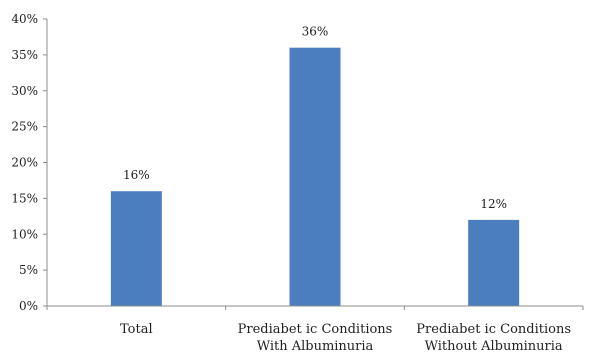 The width and height of the screenshot is (594, 360). I want to click on y-tick-label: 20%, so click(24, 163).